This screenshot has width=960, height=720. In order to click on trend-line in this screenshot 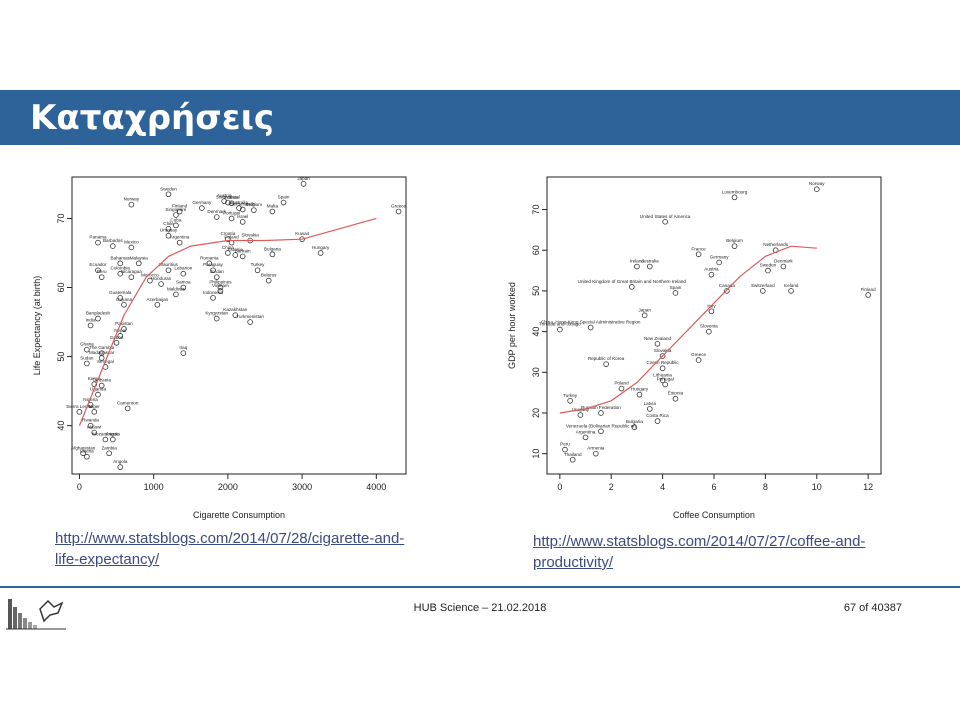, I will do `click(227, 321)`.